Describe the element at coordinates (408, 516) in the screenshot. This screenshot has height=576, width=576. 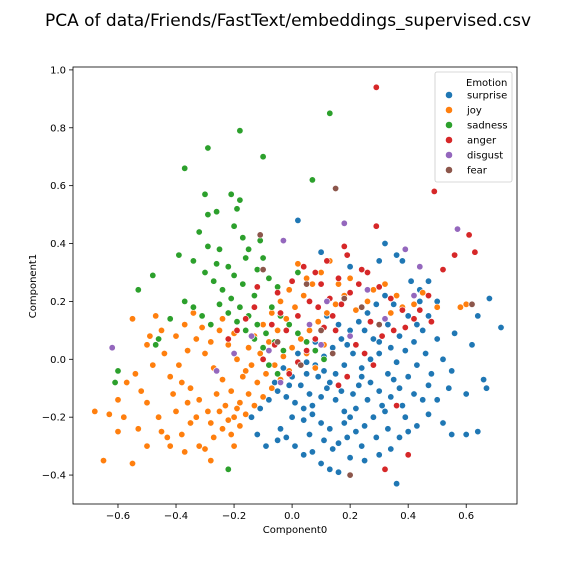
I see `x-tick-label: 0.4` at that location.